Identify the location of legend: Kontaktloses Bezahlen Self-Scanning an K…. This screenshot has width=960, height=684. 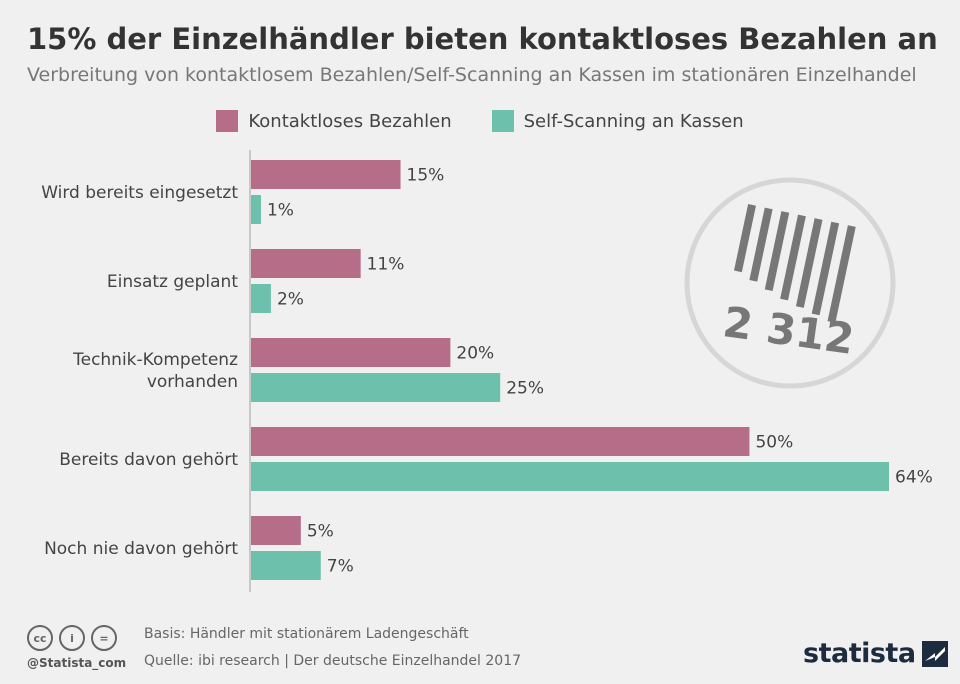
(480, 121).